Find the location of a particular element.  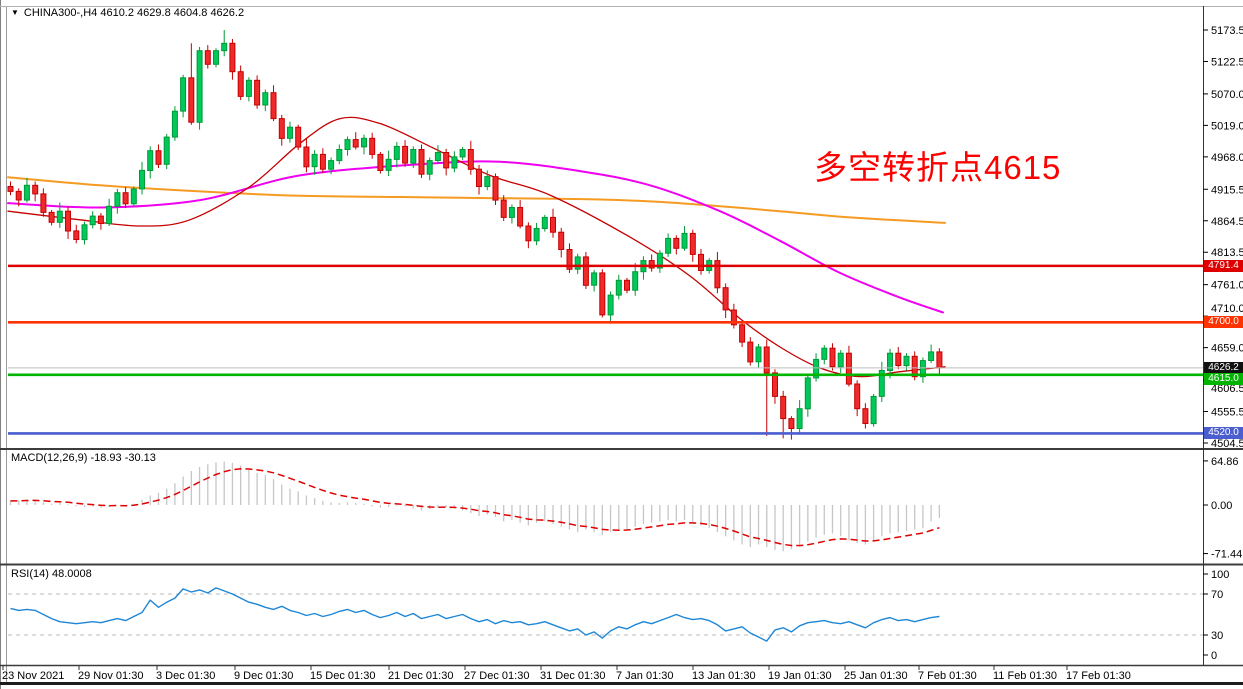

macd-label: MACD(12,26,9) -18.93 -30.13 is located at coordinates (83, 458).